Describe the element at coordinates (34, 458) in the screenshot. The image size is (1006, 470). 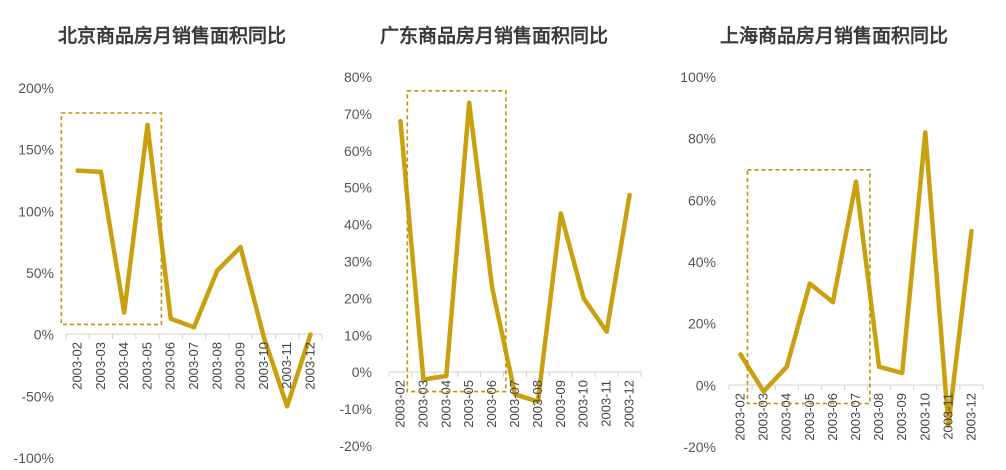
I see `y-tick-label: -100%` at that location.